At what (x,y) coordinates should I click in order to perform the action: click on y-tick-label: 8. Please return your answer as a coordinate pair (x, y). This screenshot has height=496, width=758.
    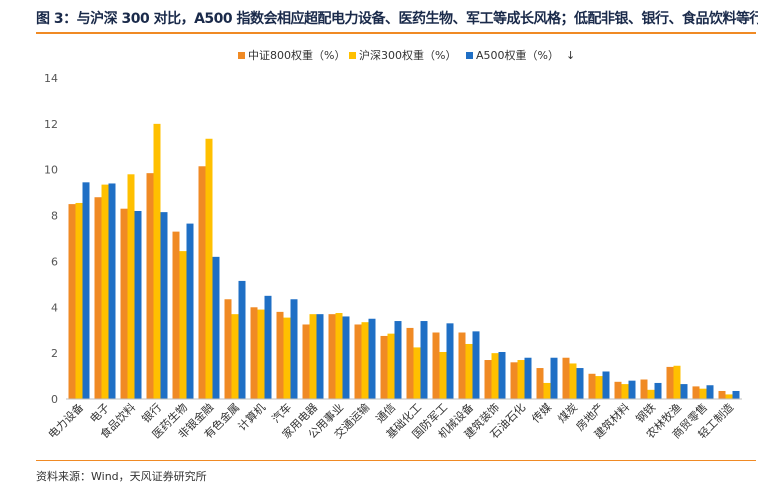
    Looking at the image, I should click on (54, 216).